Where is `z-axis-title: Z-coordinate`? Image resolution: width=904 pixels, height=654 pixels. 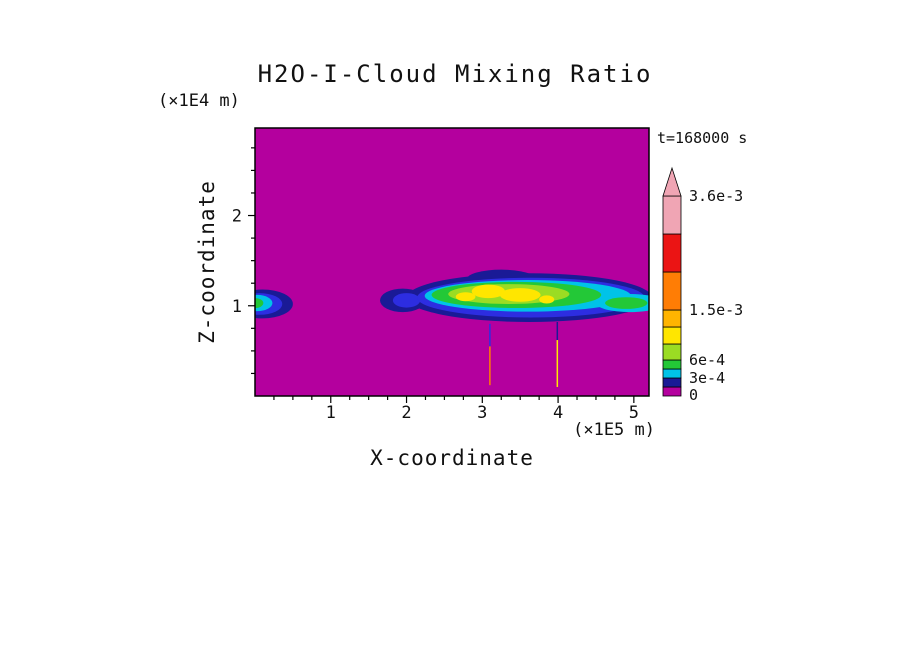 z-axis-title: Z-coordinate is located at coordinates (207, 262).